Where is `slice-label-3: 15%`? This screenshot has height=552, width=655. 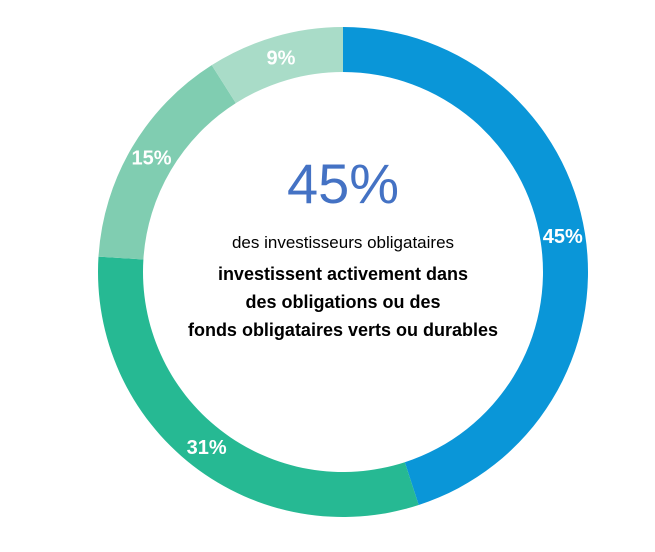 slice-label-3: 15% is located at coordinates (151, 159).